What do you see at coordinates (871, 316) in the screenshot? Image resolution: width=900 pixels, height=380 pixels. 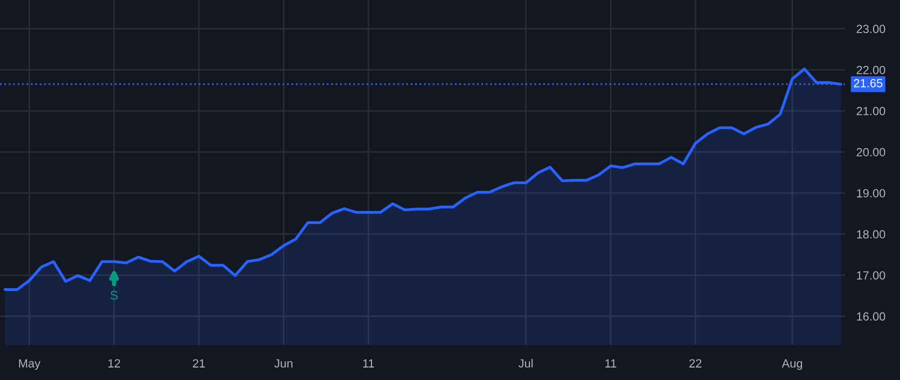 I see `y-tick-label: 16.00` at bounding box center [871, 316].